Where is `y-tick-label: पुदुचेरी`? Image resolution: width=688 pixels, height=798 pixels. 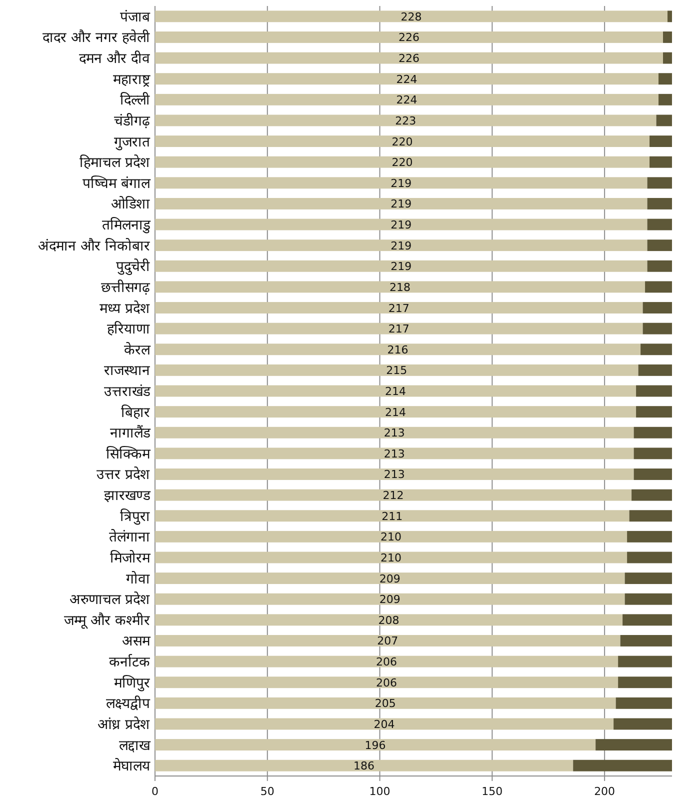
y-tick-label: पुदुचेरी is located at coordinates (133, 267).